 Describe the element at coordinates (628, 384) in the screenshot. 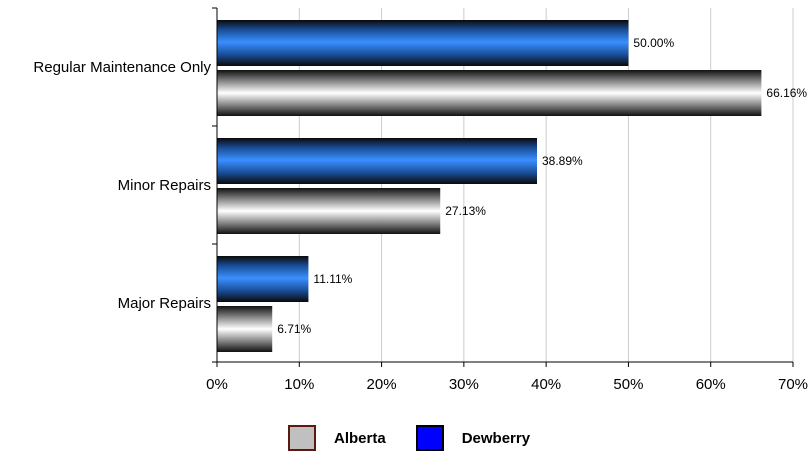

I see `x-tick-label: 50%` at that location.